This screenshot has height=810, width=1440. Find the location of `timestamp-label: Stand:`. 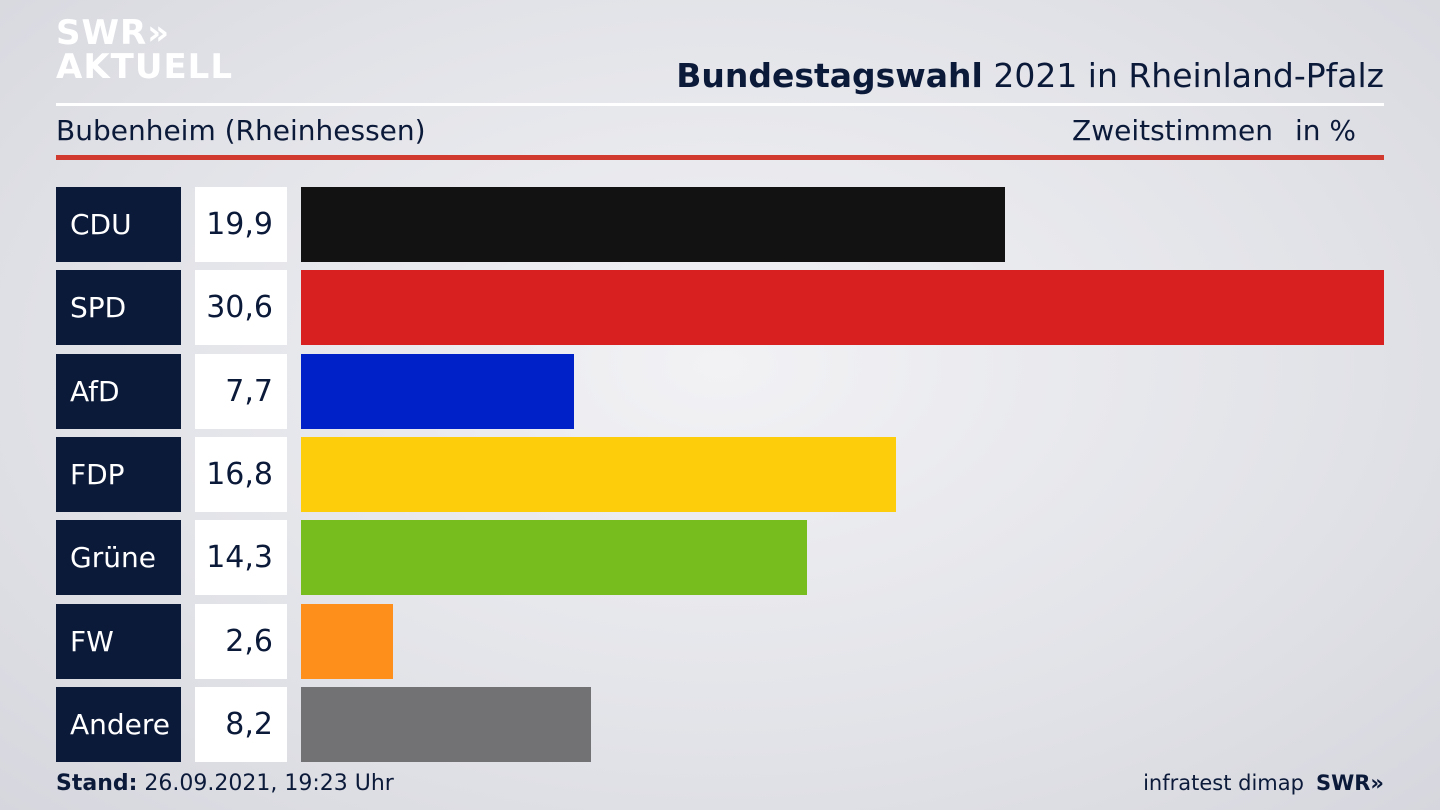

timestamp-label: Stand: is located at coordinates (97, 783).